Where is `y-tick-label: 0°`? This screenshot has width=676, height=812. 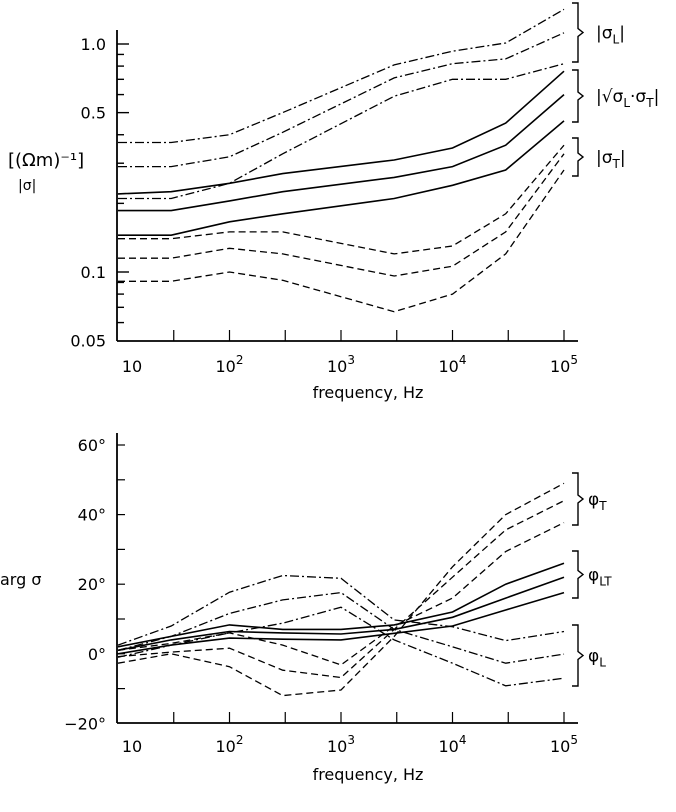 y-tick-label: 0° is located at coordinates (97, 654).